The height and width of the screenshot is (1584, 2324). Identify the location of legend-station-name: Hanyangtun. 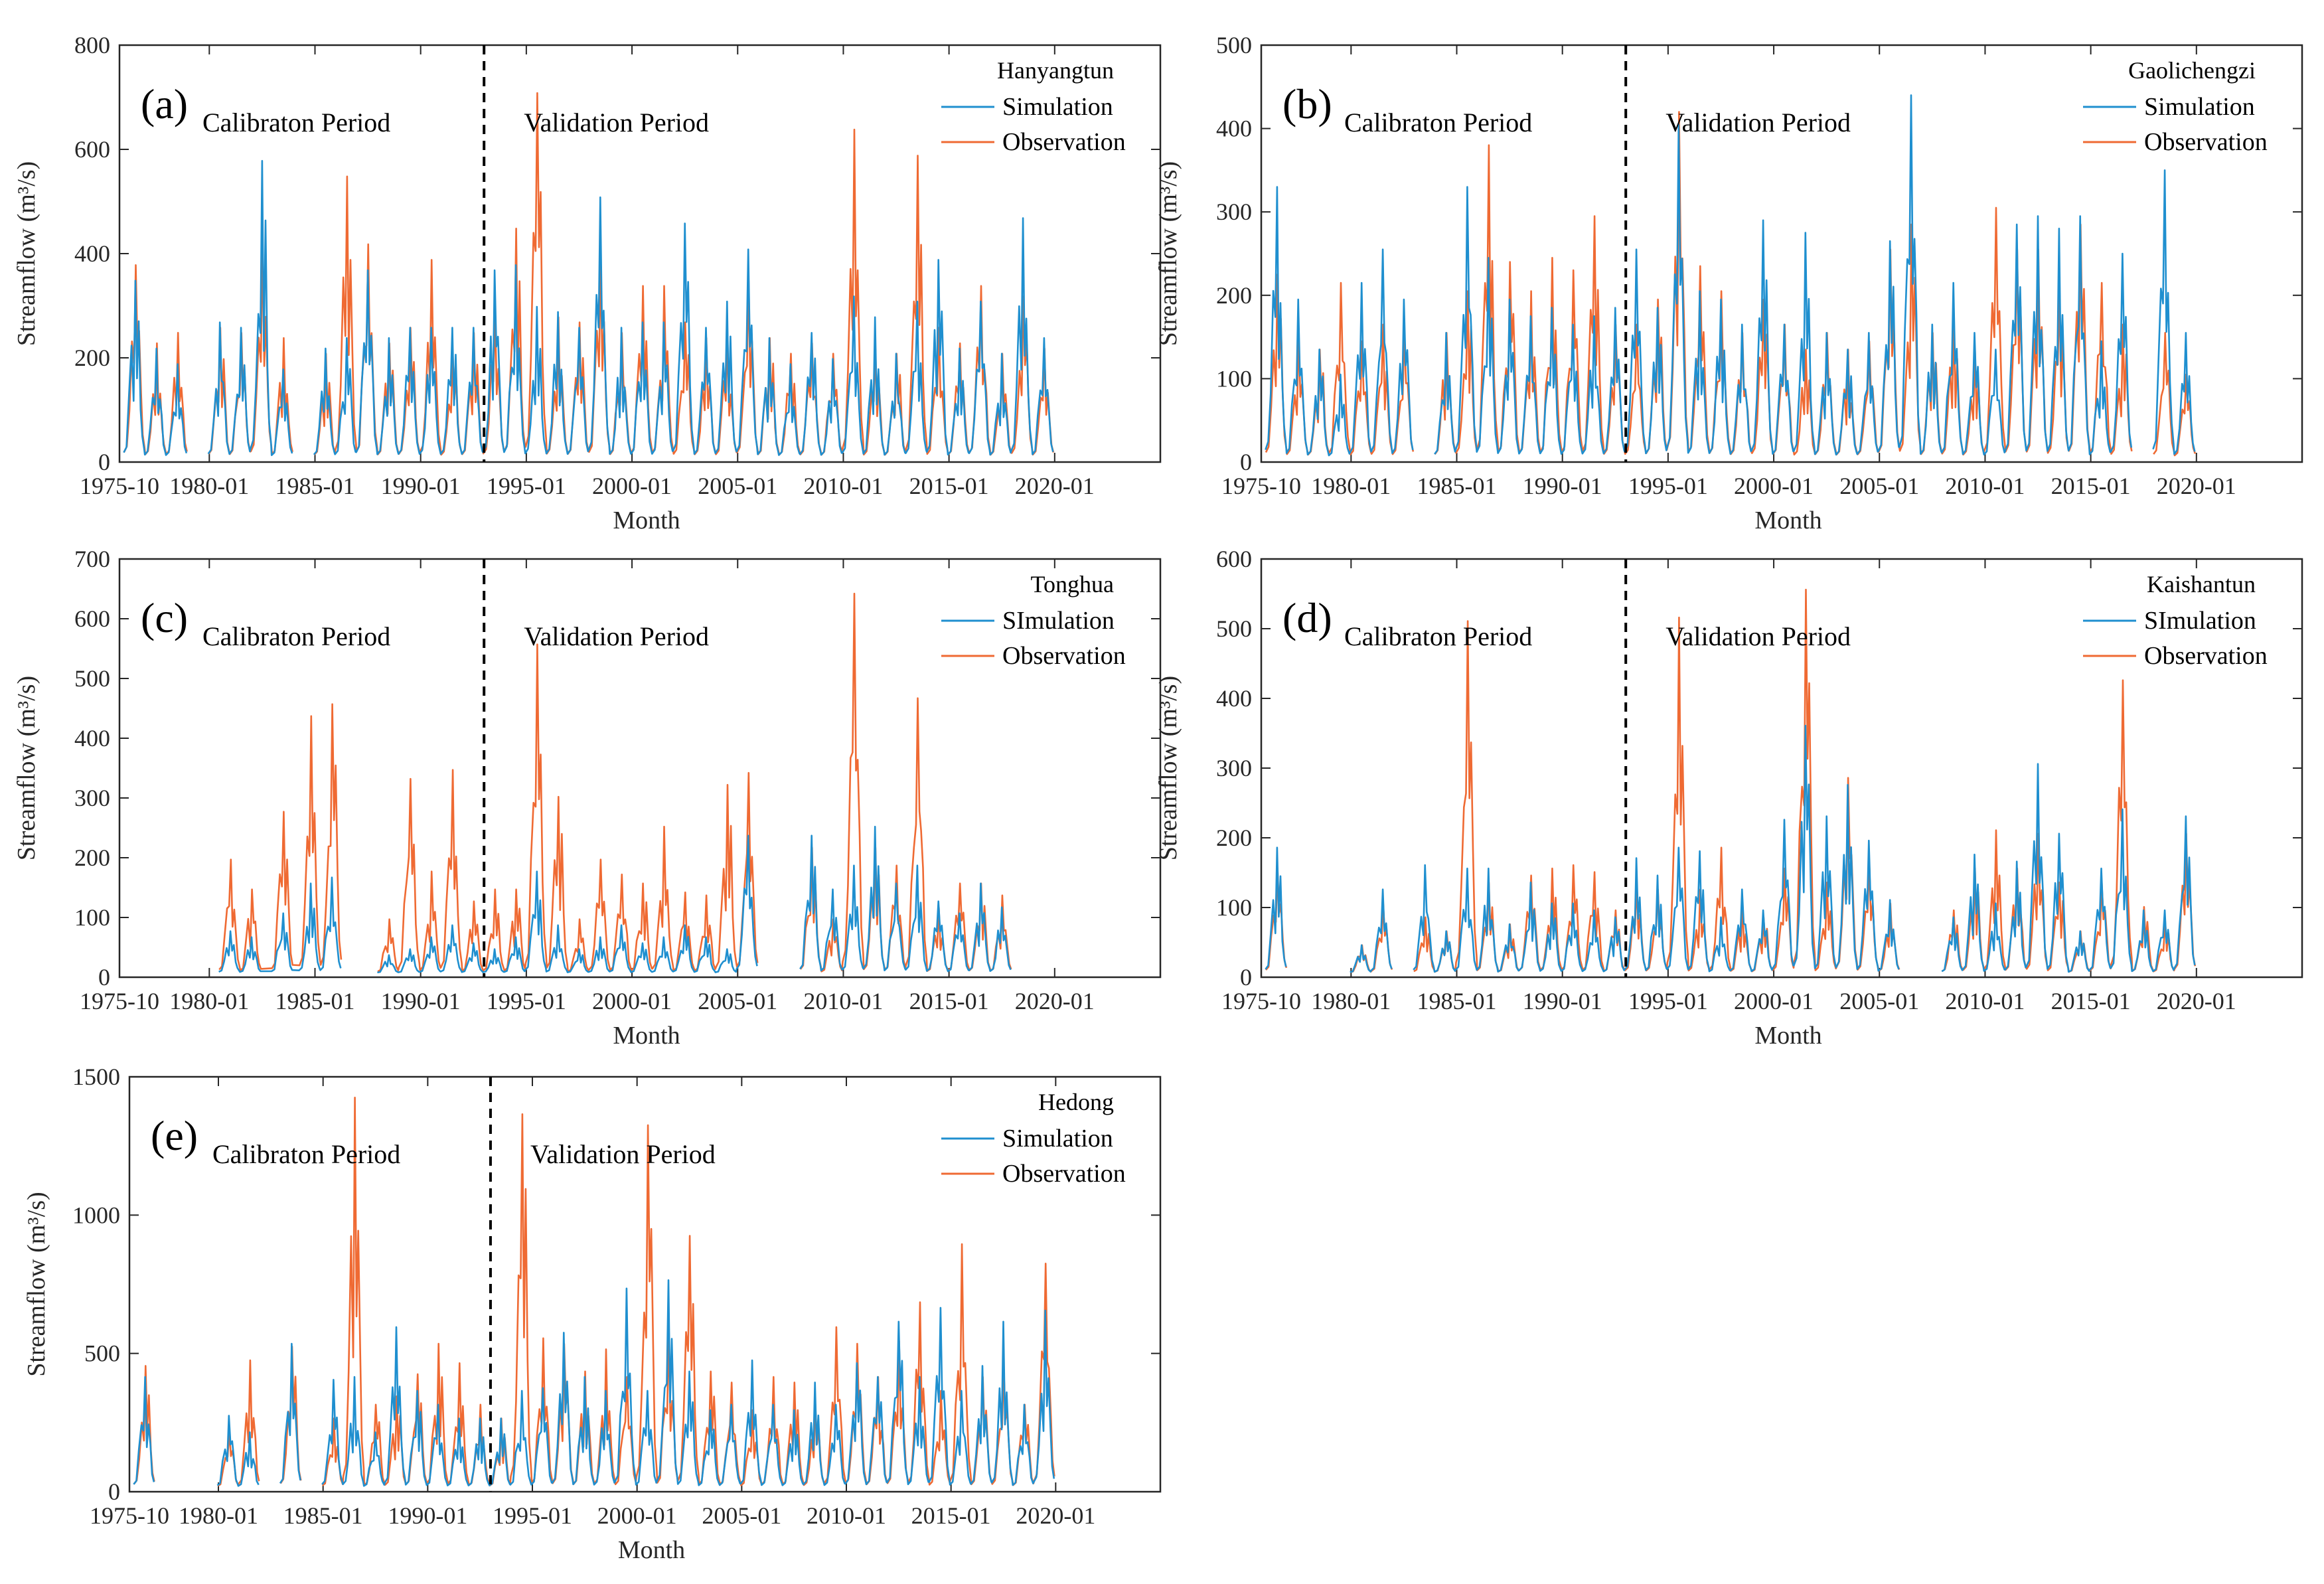
(1055, 70).